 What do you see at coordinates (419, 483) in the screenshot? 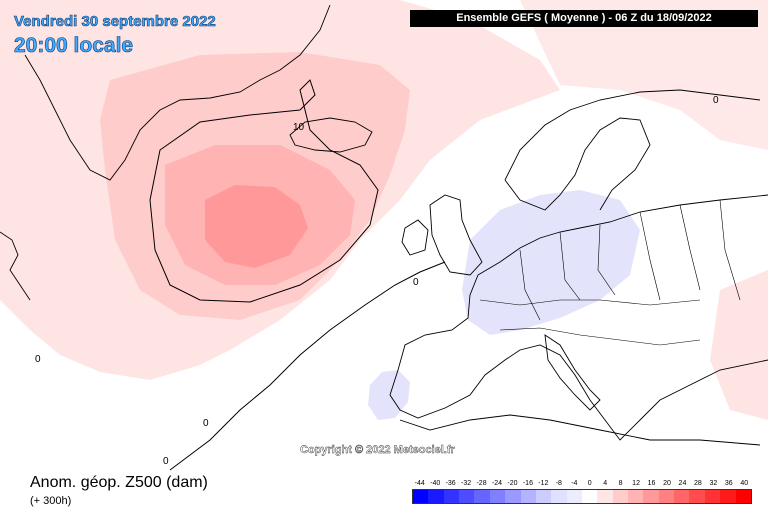
I see `scale-tick-label: -44` at bounding box center [419, 483].